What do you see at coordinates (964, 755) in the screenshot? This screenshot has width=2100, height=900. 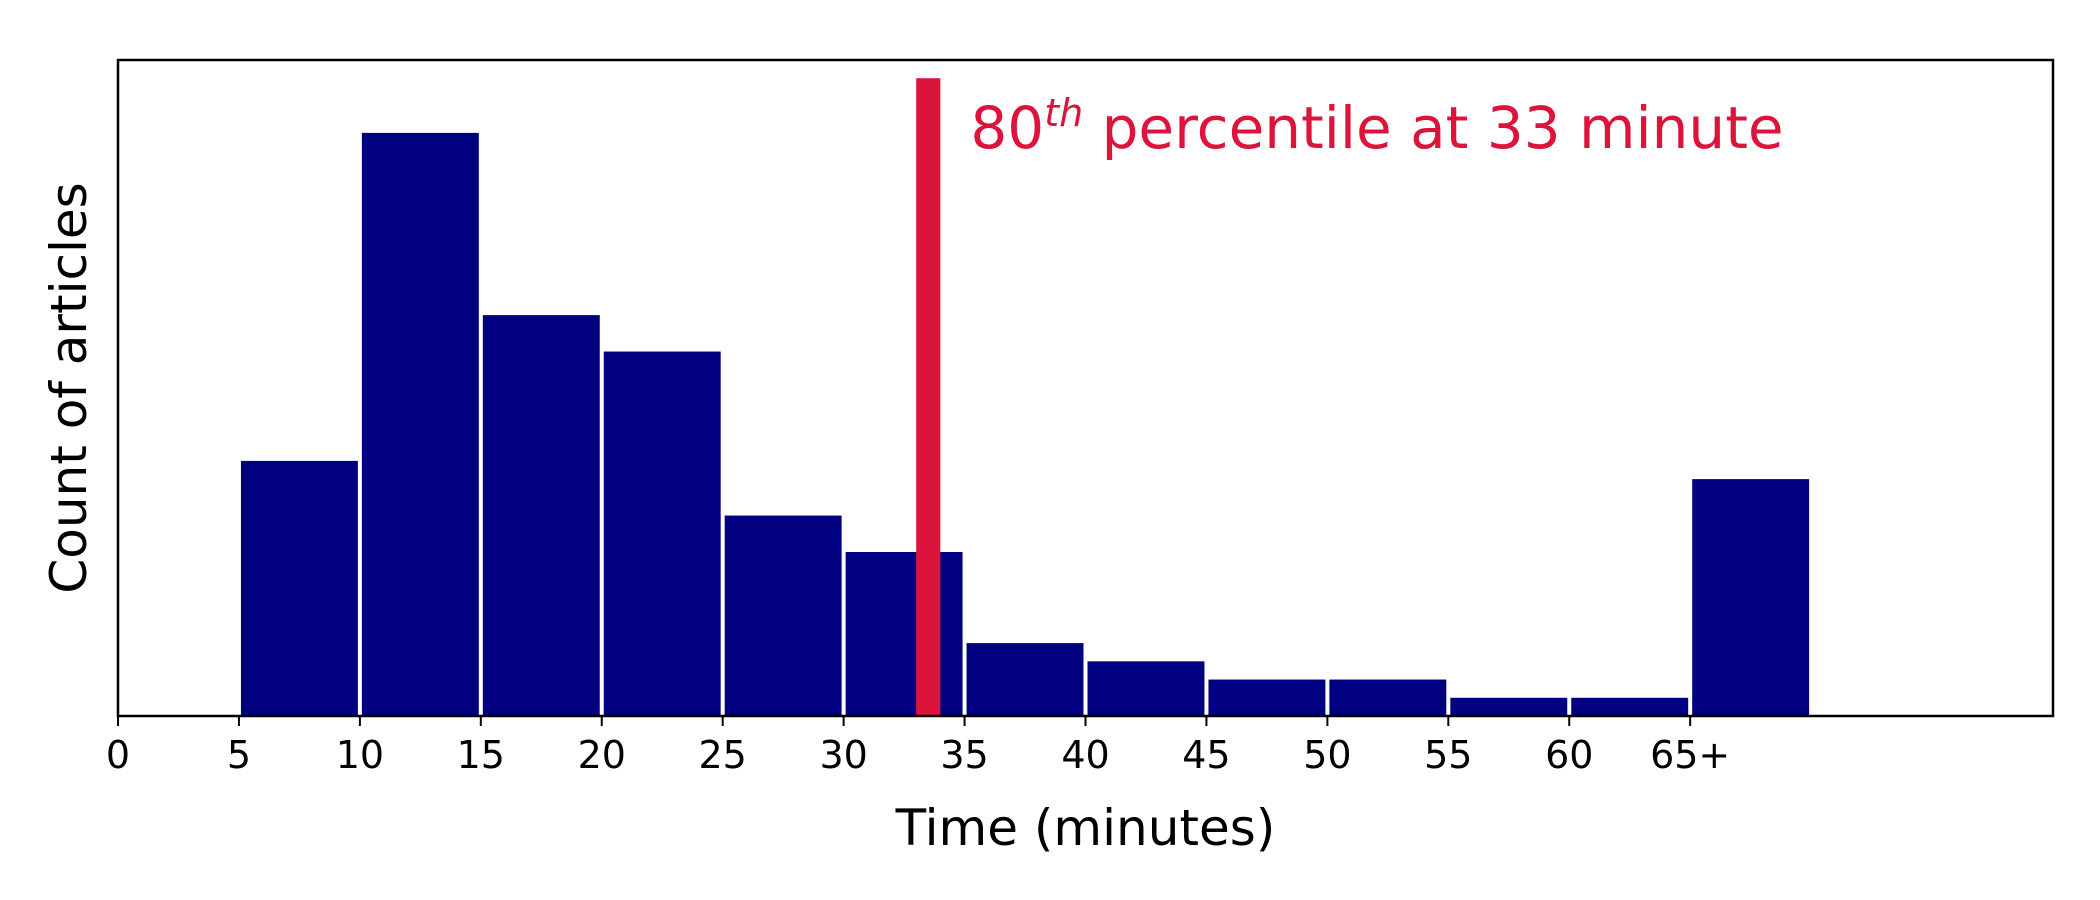 I see `x-tick-label: 35` at bounding box center [964, 755].